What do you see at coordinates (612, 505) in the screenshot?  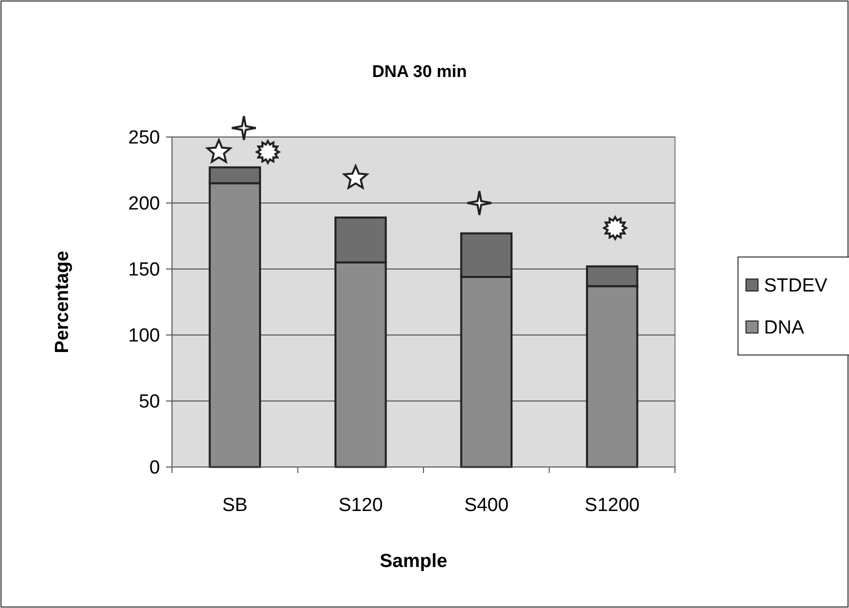 I see `x-tick-label: S1200` at bounding box center [612, 505].